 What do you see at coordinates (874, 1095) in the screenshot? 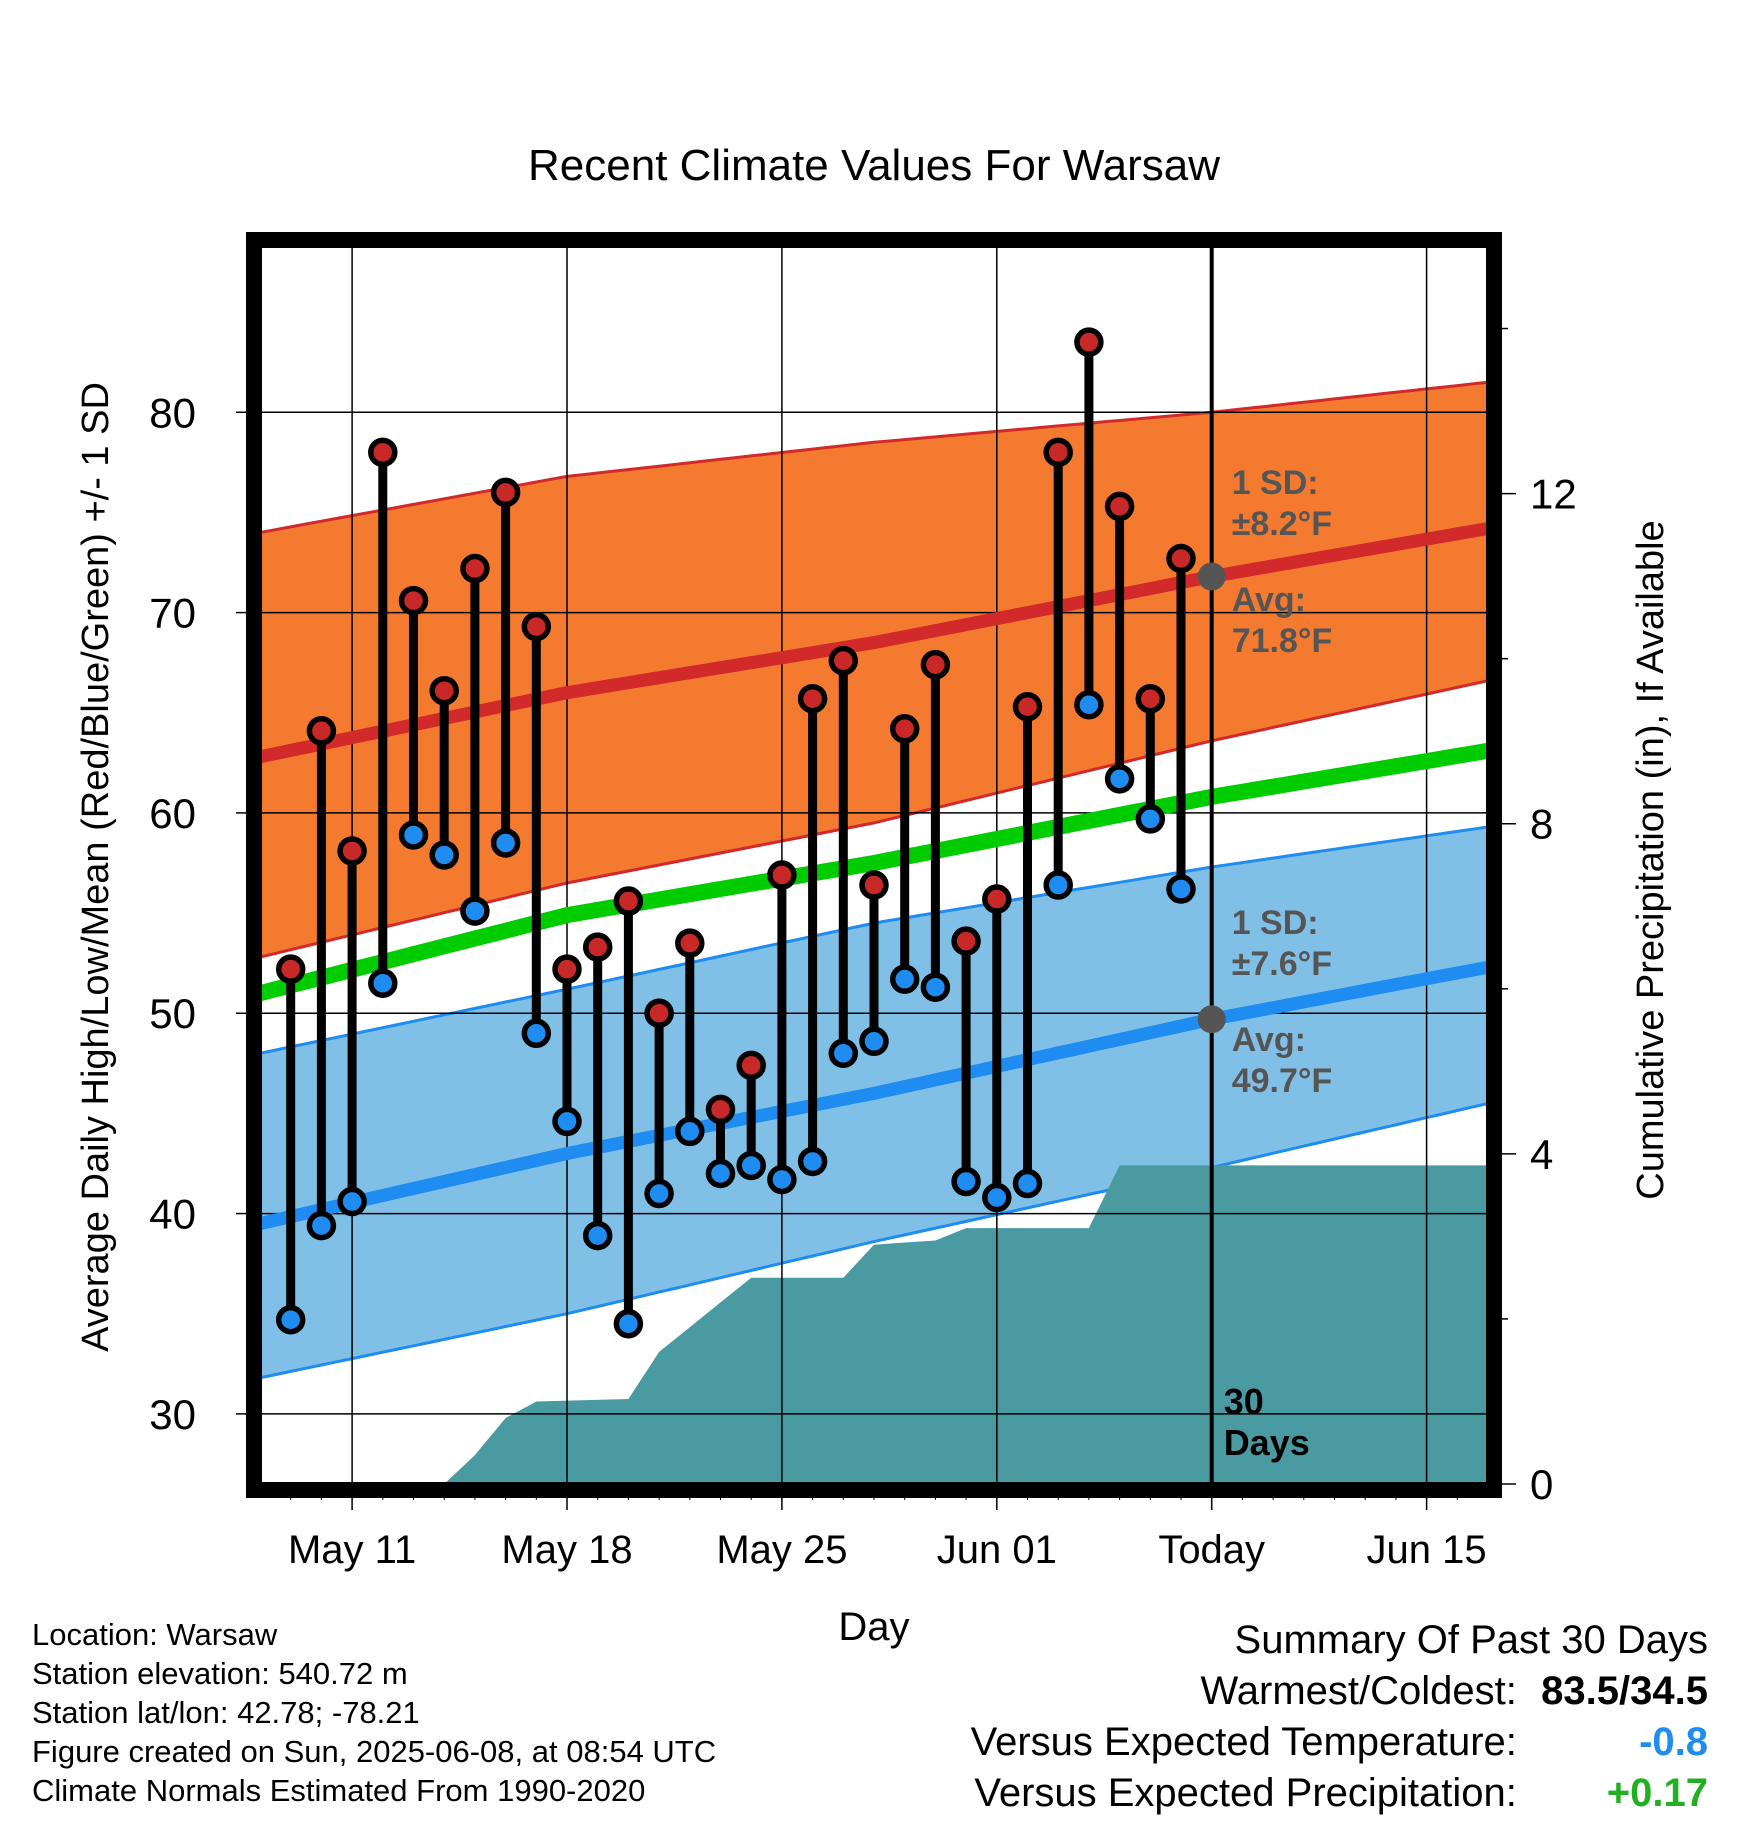
I see `low-avg-line` at bounding box center [874, 1095].